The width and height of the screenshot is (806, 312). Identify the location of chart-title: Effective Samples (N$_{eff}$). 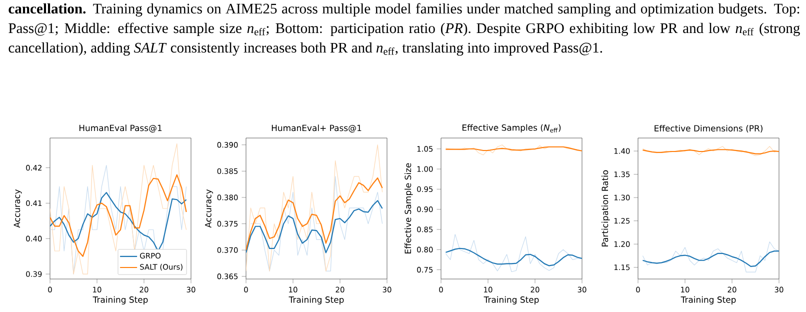
(511, 128).